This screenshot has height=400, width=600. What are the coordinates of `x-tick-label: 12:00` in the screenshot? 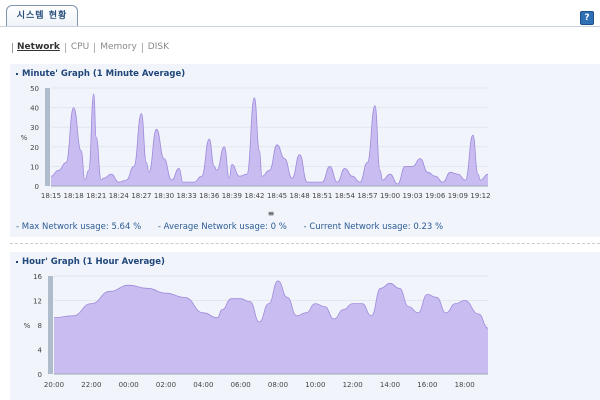 It's located at (353, 385).